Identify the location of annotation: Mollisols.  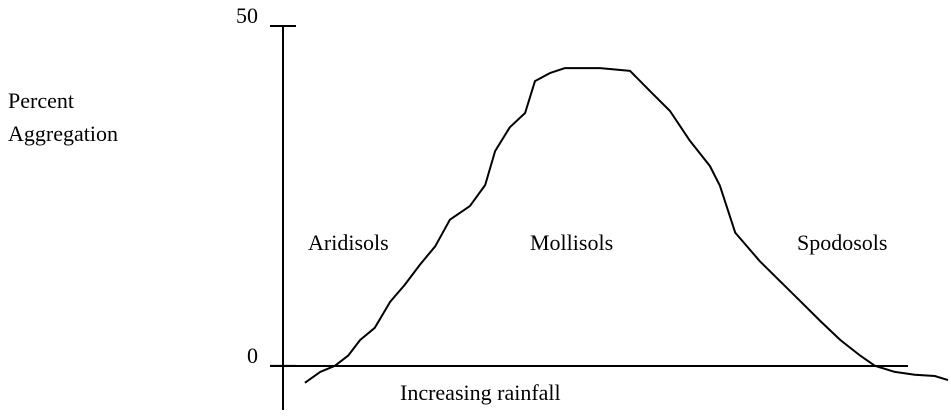
(571, 242).